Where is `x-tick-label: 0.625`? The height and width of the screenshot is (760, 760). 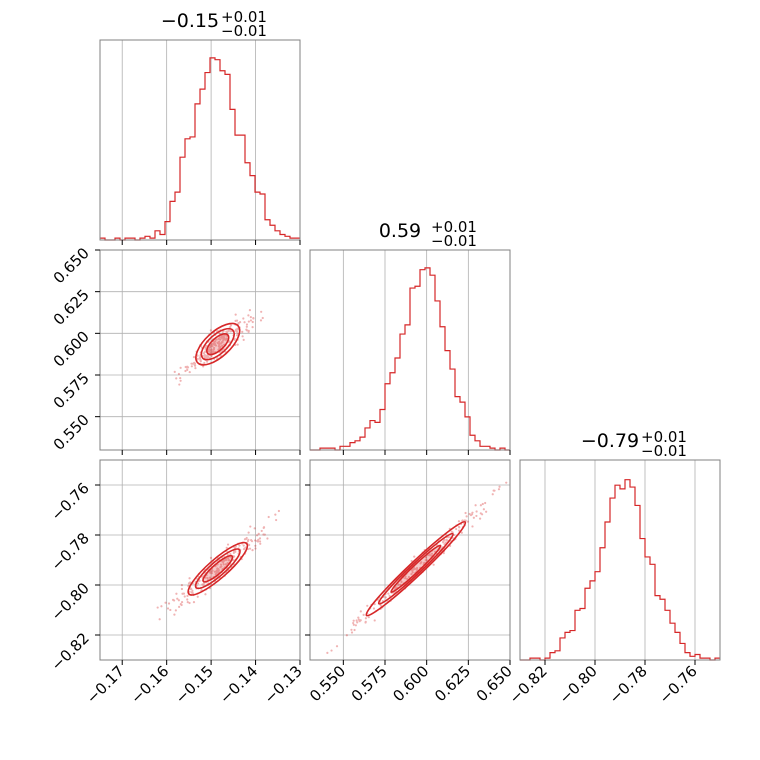 x-tick-label: 0.625 is located at coordinates (452, 683).